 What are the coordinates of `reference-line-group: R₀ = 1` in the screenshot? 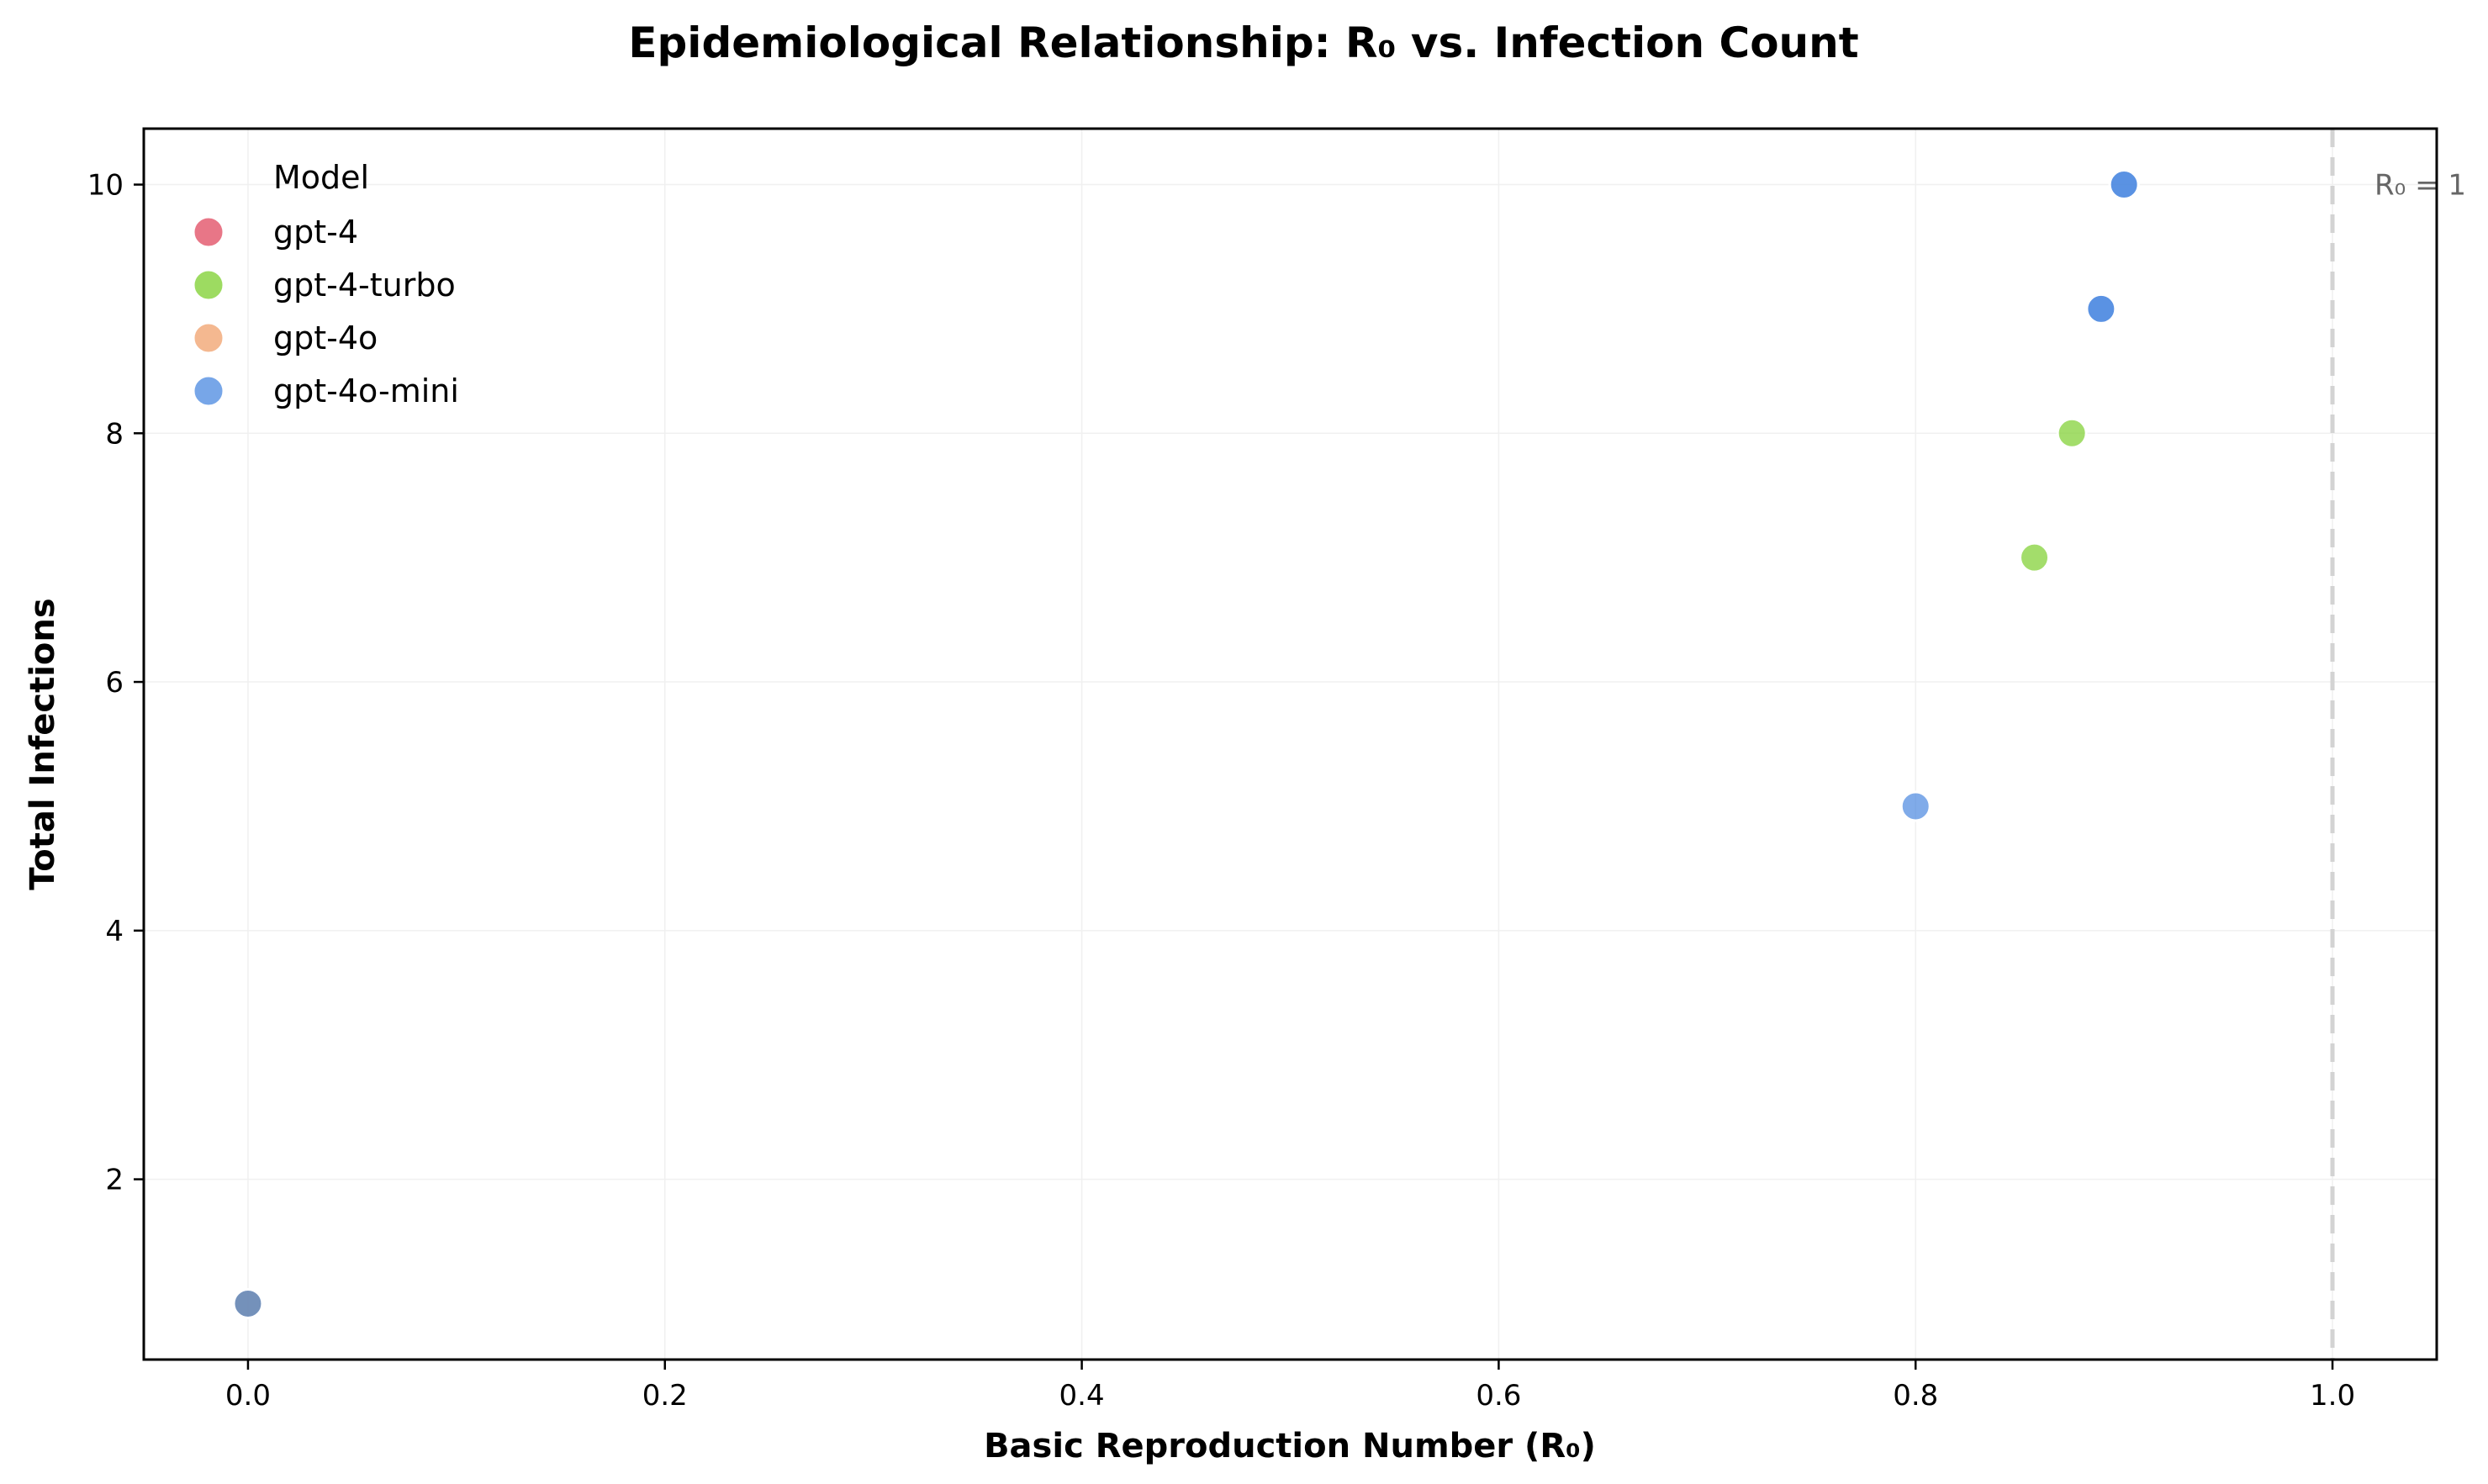 It's located at (2398, 744).